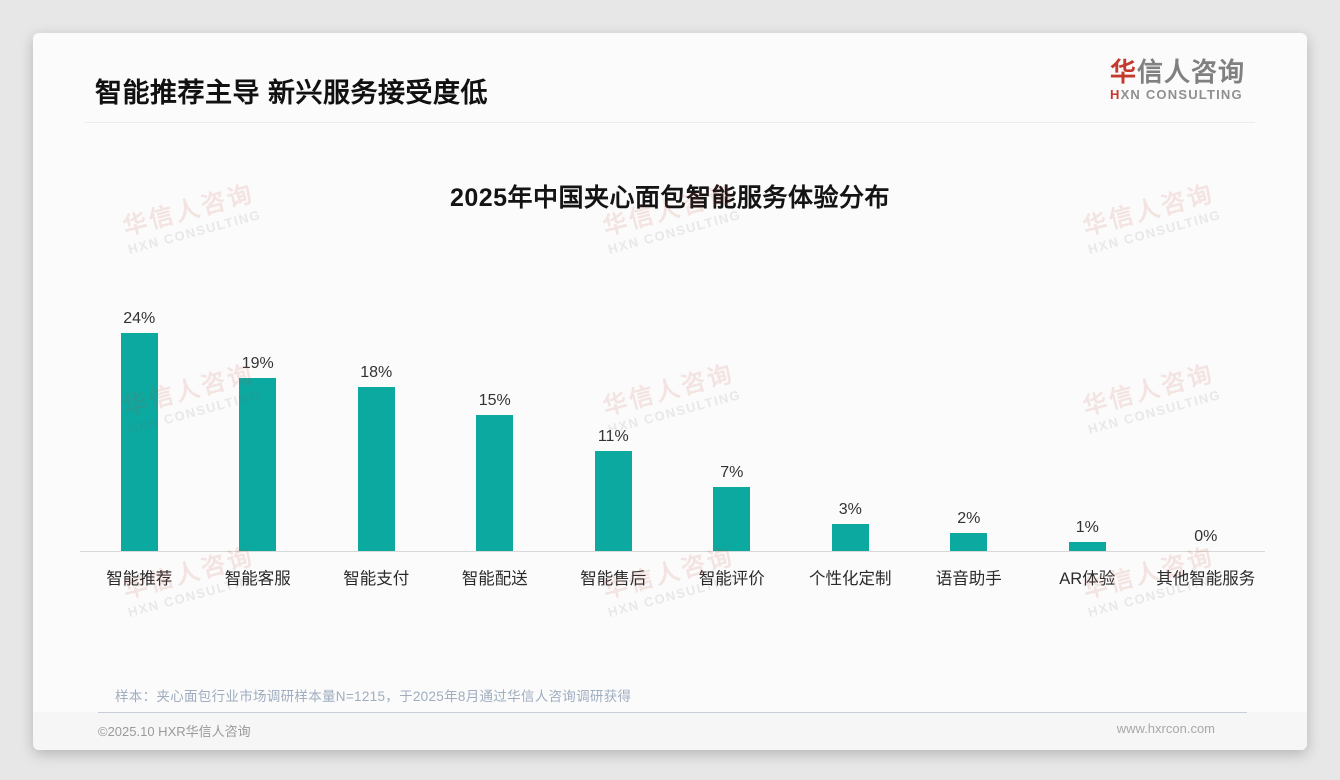 The image size is (1340, 780). Describe the element at coordinates (613, 579) in the screenshot. I see `category-label: 智能售后` at that location.